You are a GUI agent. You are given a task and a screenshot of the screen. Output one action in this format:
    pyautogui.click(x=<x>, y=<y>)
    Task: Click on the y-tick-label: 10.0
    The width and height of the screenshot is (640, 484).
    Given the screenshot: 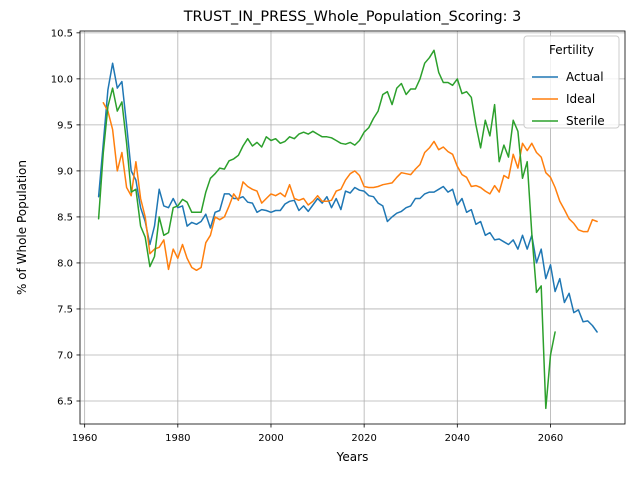 What is the action you would take?
    pyautogui.click(x=62, y=79)
    